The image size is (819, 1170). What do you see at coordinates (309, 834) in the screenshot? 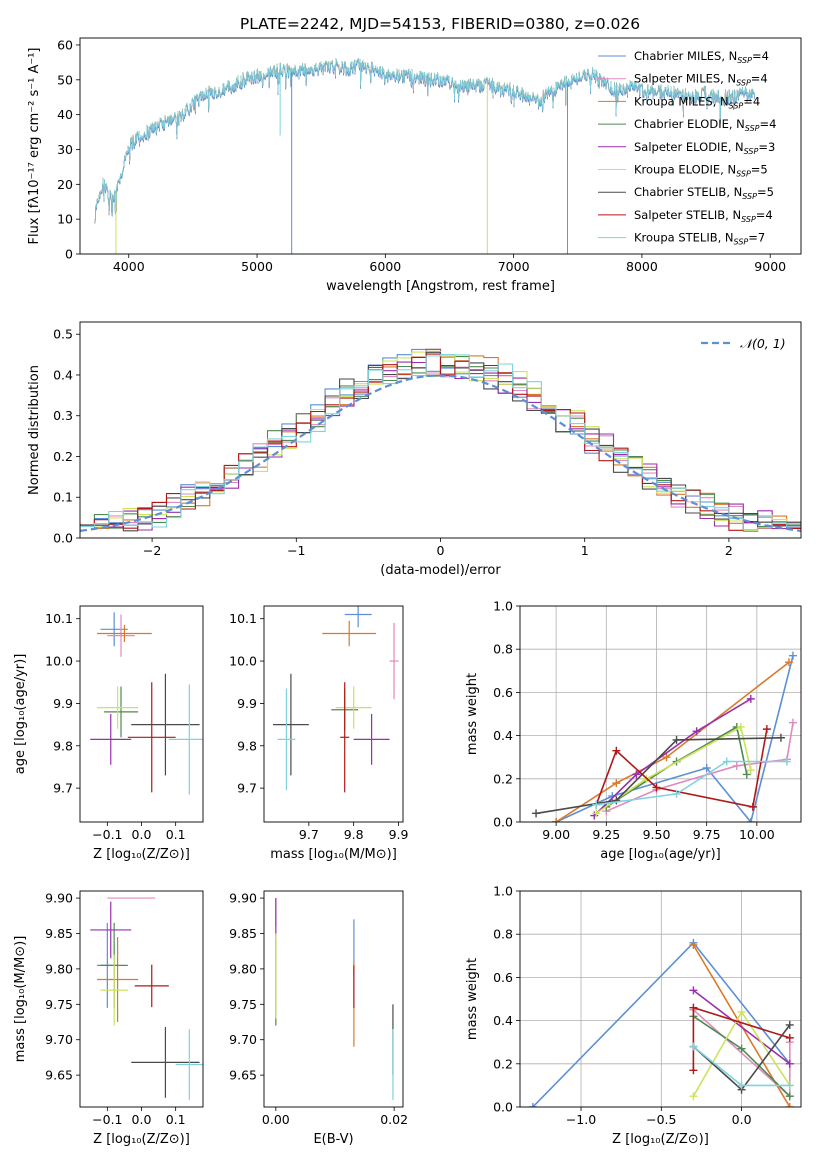
I see `x-tick-label: 9.7` at bounding box center [309, 834].